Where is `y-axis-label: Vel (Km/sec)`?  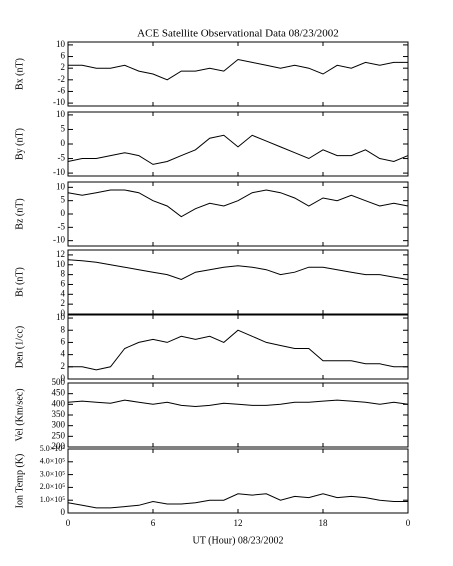 y-axis-label: Vel (Km/sec) is located at coordinates (19, 414).